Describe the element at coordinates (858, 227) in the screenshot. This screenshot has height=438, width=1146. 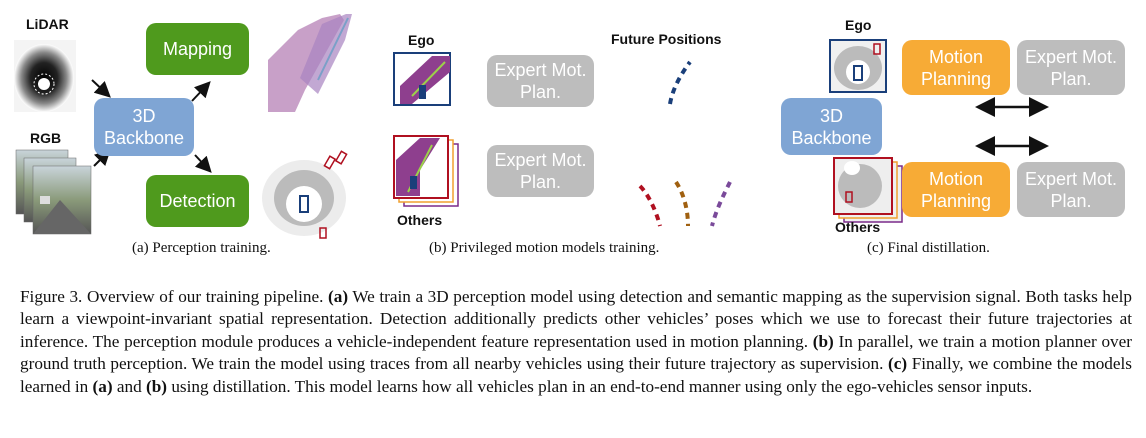
I see `others-label-c: Others` at that location.